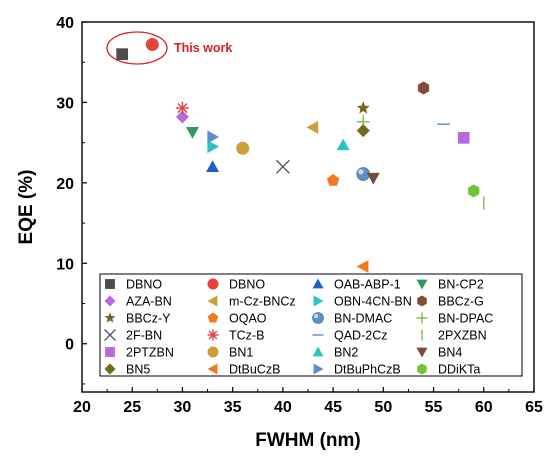  I want to click on this-work-highlight, so click(137, 48).